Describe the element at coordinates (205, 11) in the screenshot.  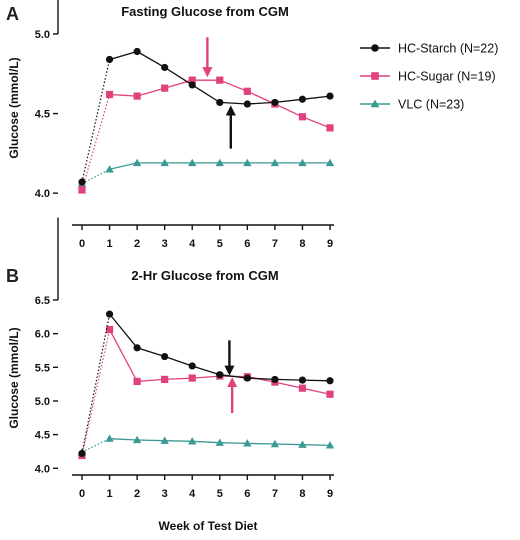
I see `panel-a-title: Fasting Glucose from CGM` at that location.